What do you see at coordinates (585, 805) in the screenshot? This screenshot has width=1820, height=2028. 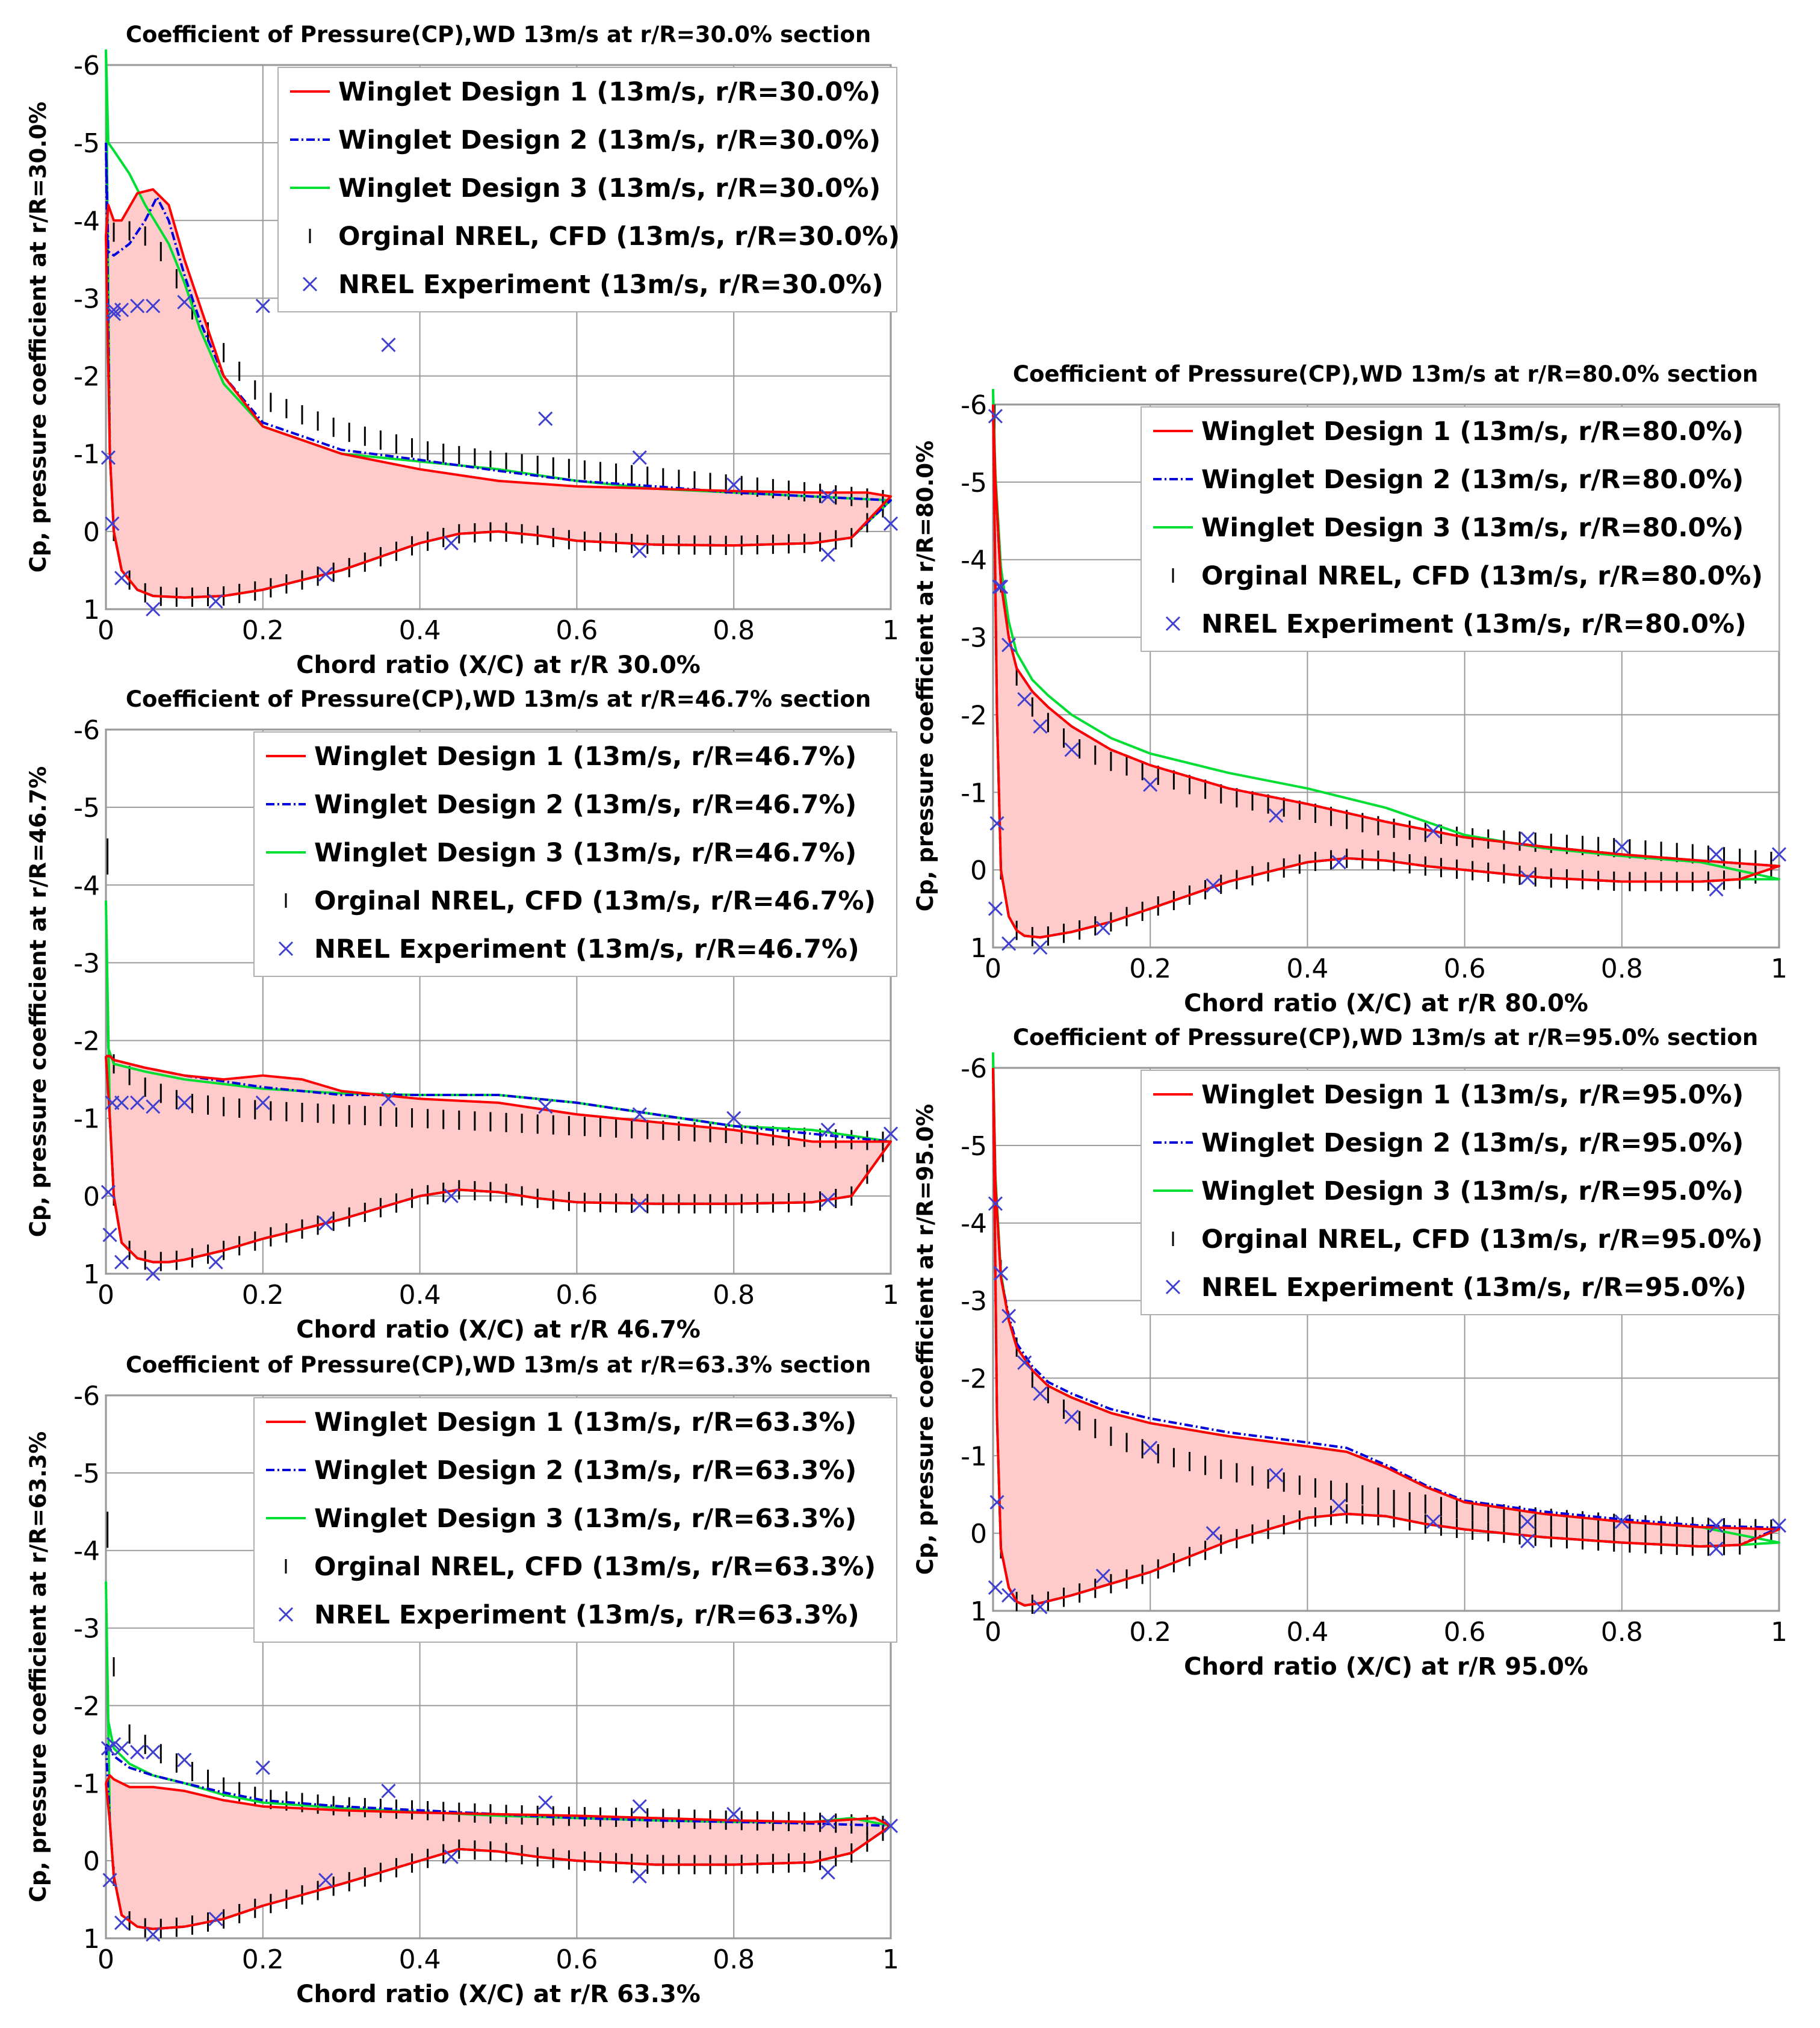 I see `legend-entry-label: Winglet Design 2 (13m/s, r/R=46.7%)` at bounding box center [585, 805].